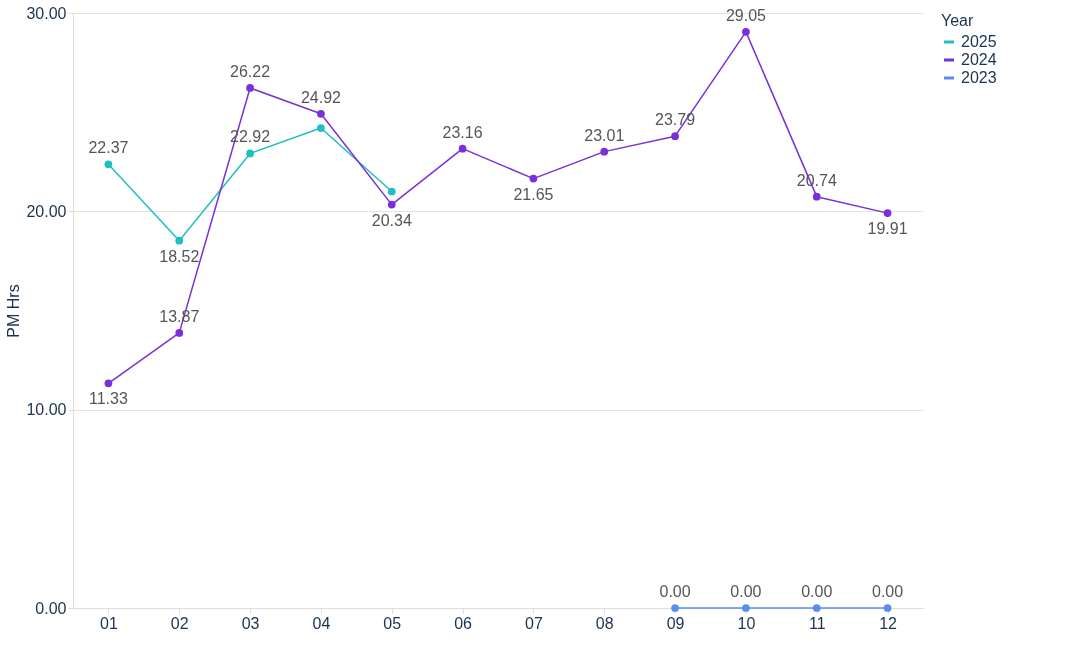 The width and height of the screenshot is (1066, 650). Describe the element at coordinates (250, 623) in the screenshot. I see `x-tick-label: 03` at that location.